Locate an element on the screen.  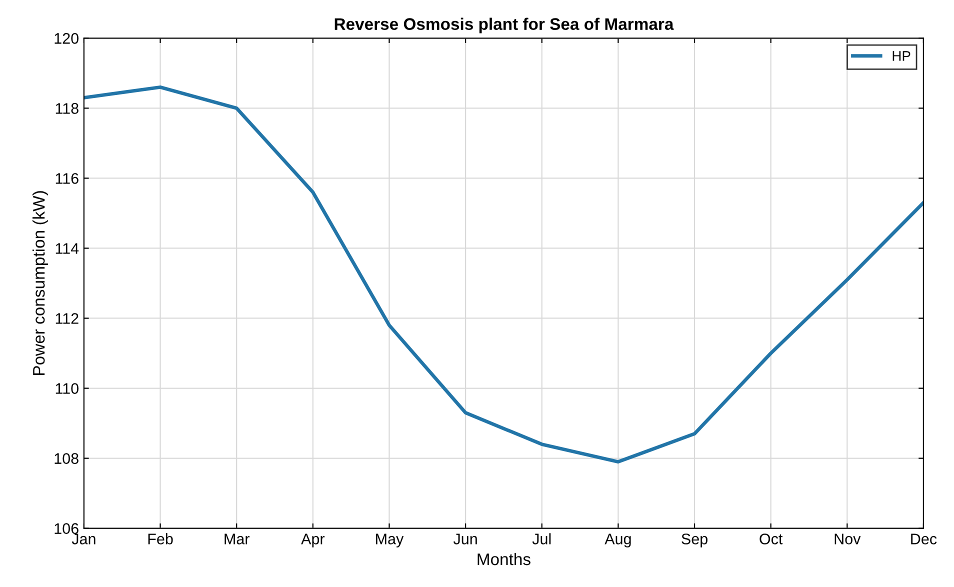
x-tick-label: Jul is located at coordinates (541, 538).